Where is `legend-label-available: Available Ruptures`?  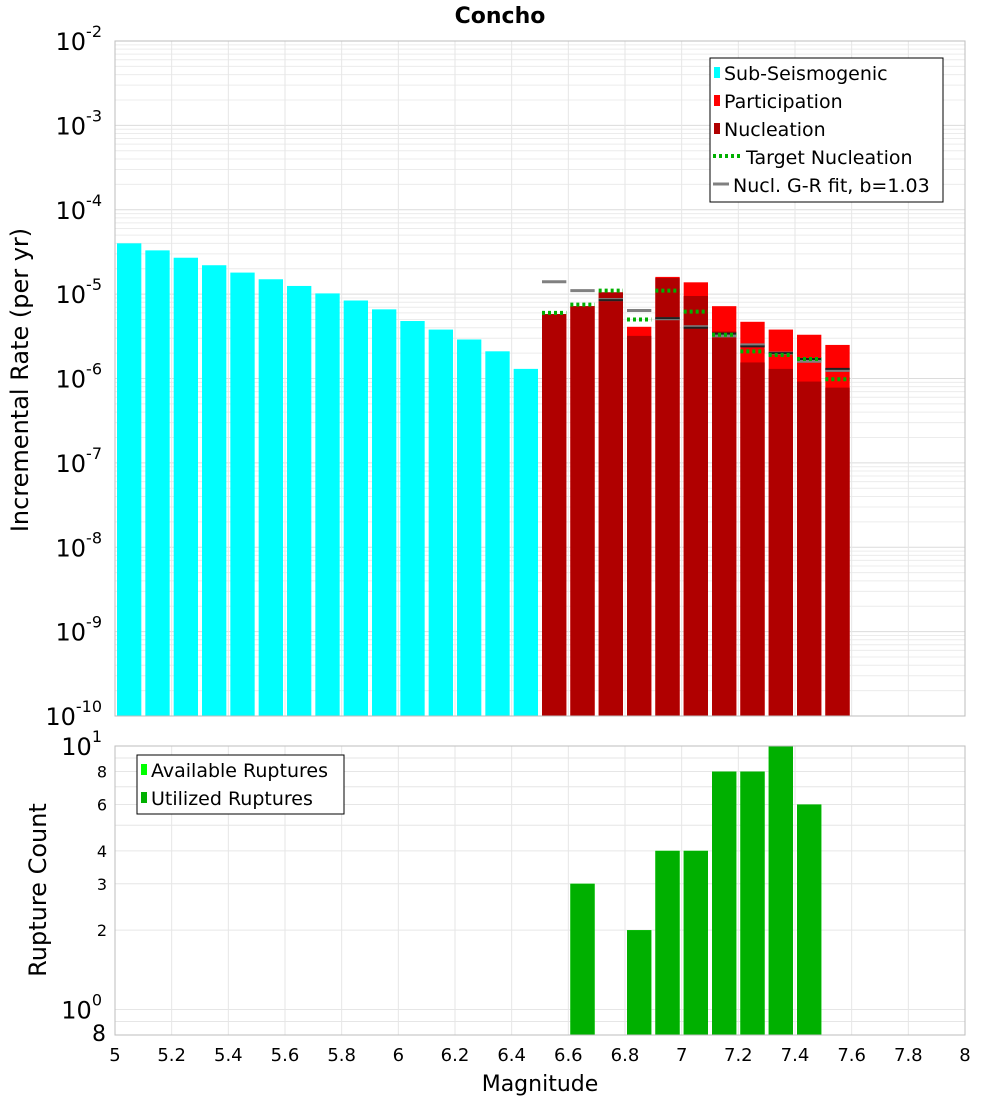 legend-label-available: Available Ruptures is located at coordinates (239, 771).